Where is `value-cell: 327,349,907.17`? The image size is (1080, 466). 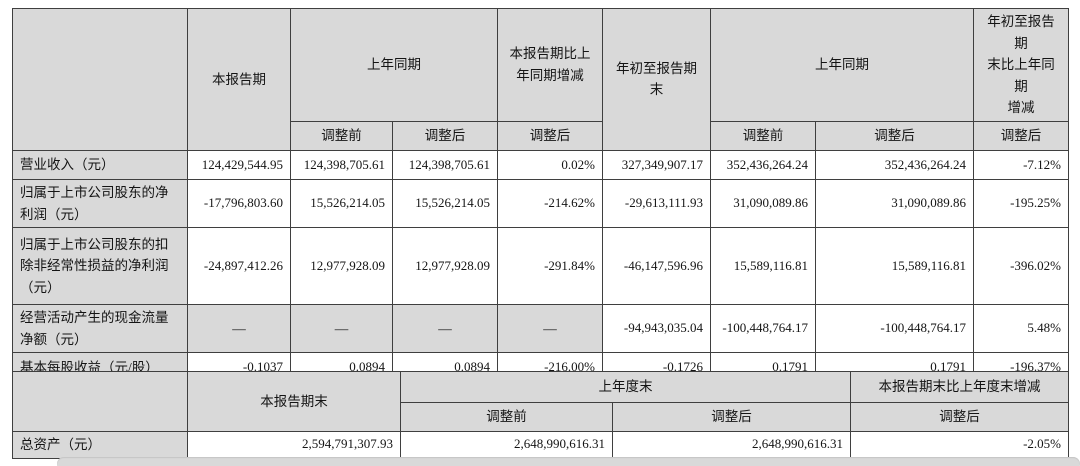 value-cell: 327,349,907.17 is located at coordinates (656, 164).